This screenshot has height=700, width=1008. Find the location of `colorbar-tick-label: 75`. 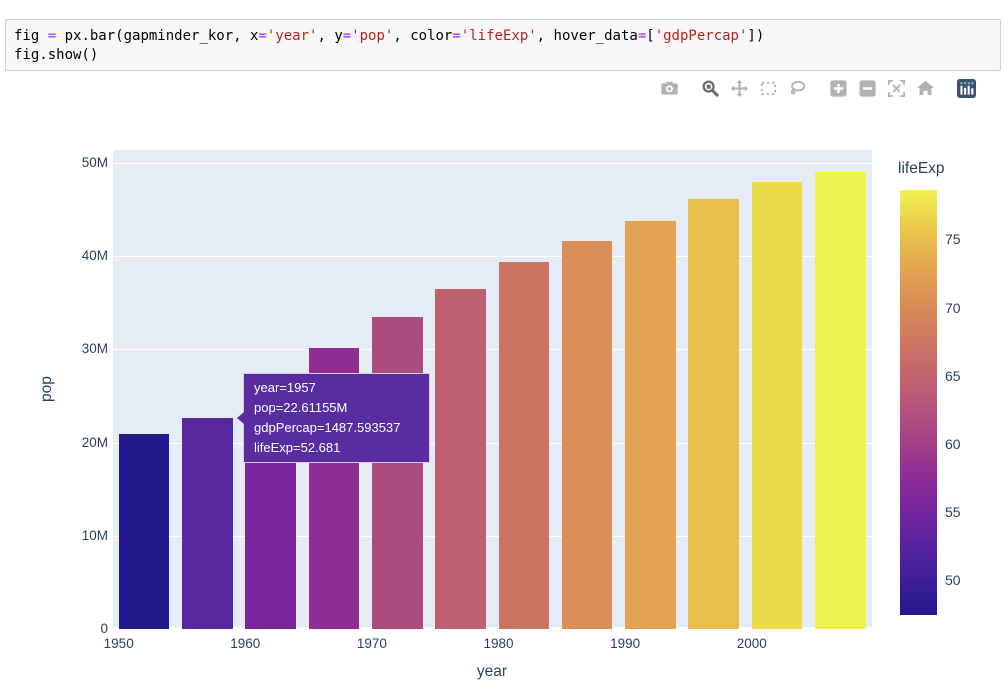

colorbar-tick-label: 75 is located at coordinates (953, 239).